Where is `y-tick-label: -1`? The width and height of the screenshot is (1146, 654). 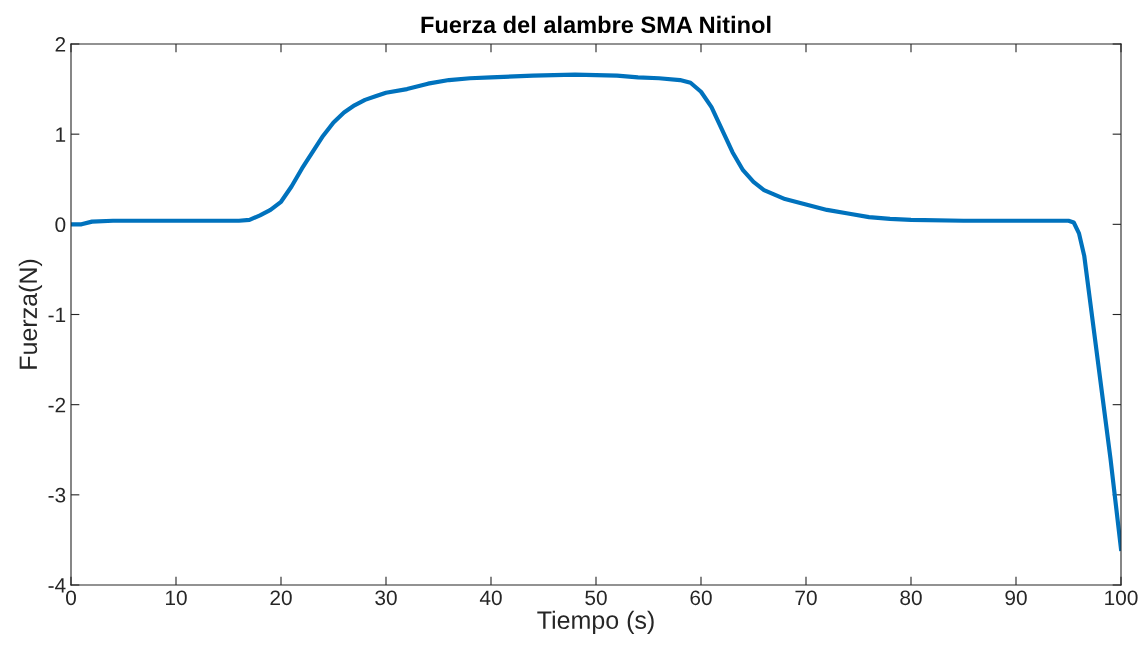
y-tick-label: -1 is located at coordinates (57, 315).